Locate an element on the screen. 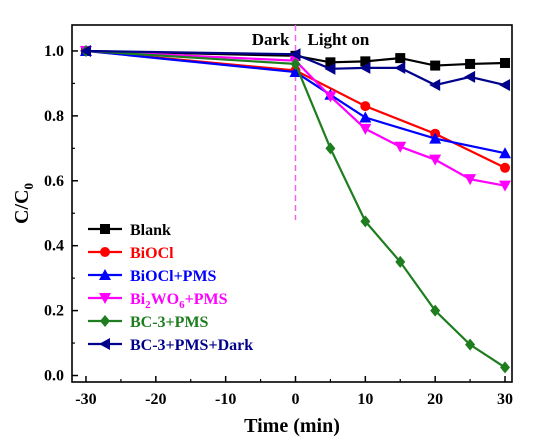 The width and height of the screenshot is (550, 443). y-tick-label: 0.2 is located at coordinates (54, 311).